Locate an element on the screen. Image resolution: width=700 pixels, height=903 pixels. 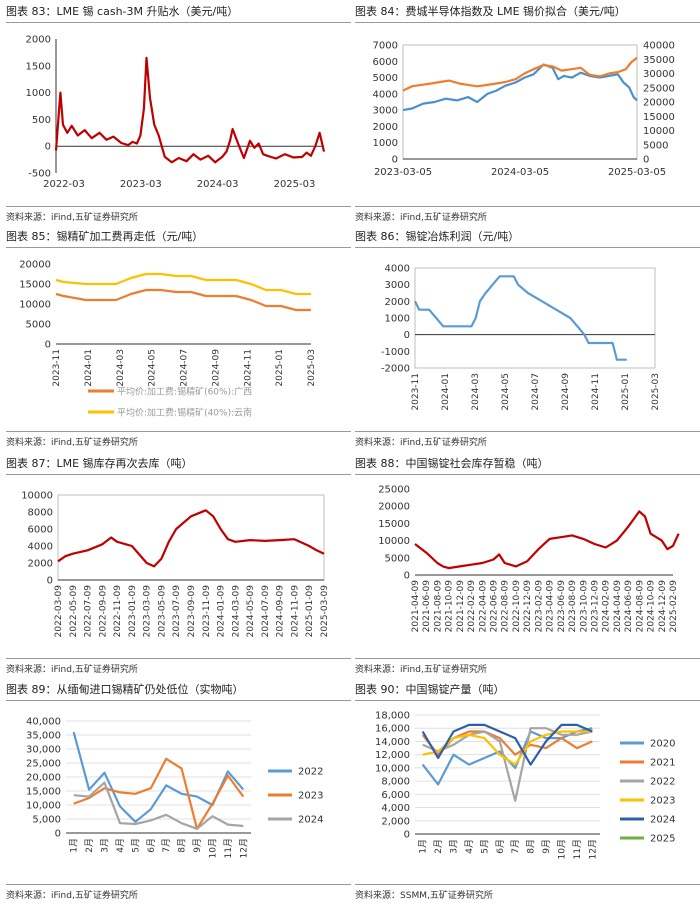
x-tick-label: 2022-12-09 is located at coordinates (528, 606).